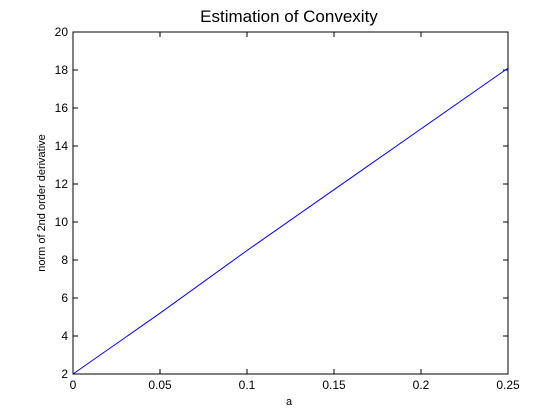  Describe the element at coordinates (289, 16) in the screenshot. I see `chart-title: Estimation of Convexity` at that location.